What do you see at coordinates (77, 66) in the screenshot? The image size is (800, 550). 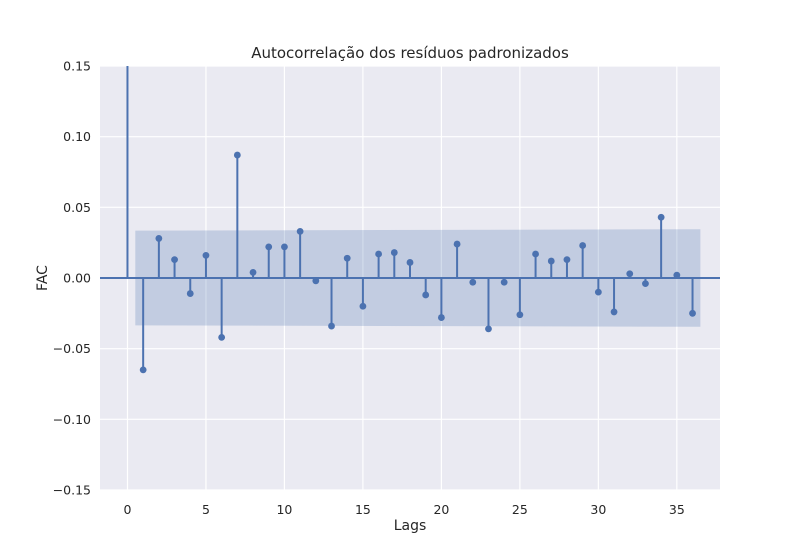 I see `y-tick-label: 0.15` at bounding box center [77, 66].